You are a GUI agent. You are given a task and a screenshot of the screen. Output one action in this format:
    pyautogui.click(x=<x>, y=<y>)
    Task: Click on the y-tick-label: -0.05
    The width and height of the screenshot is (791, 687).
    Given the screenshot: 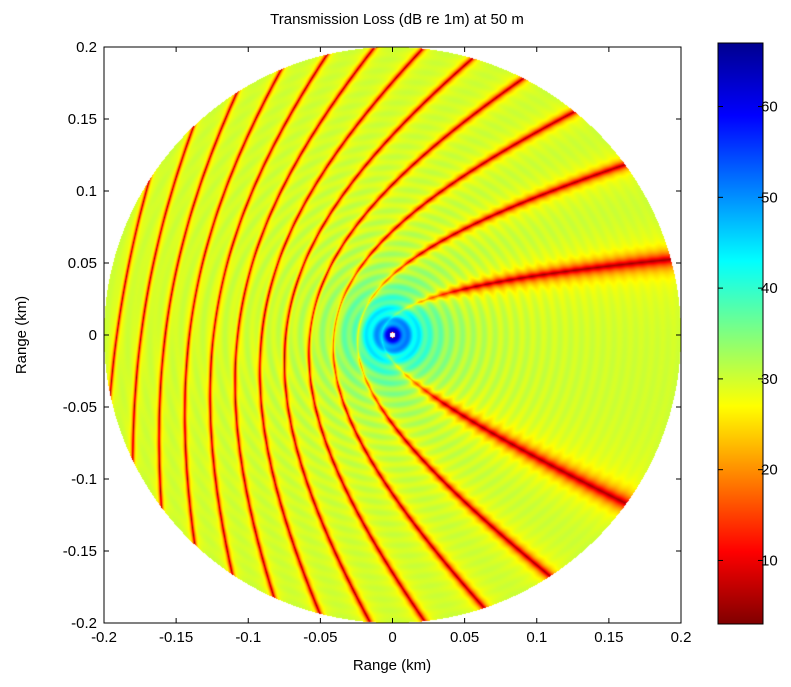 What is the action you would take?
    pyautogui.click(x=80, y=407)
    